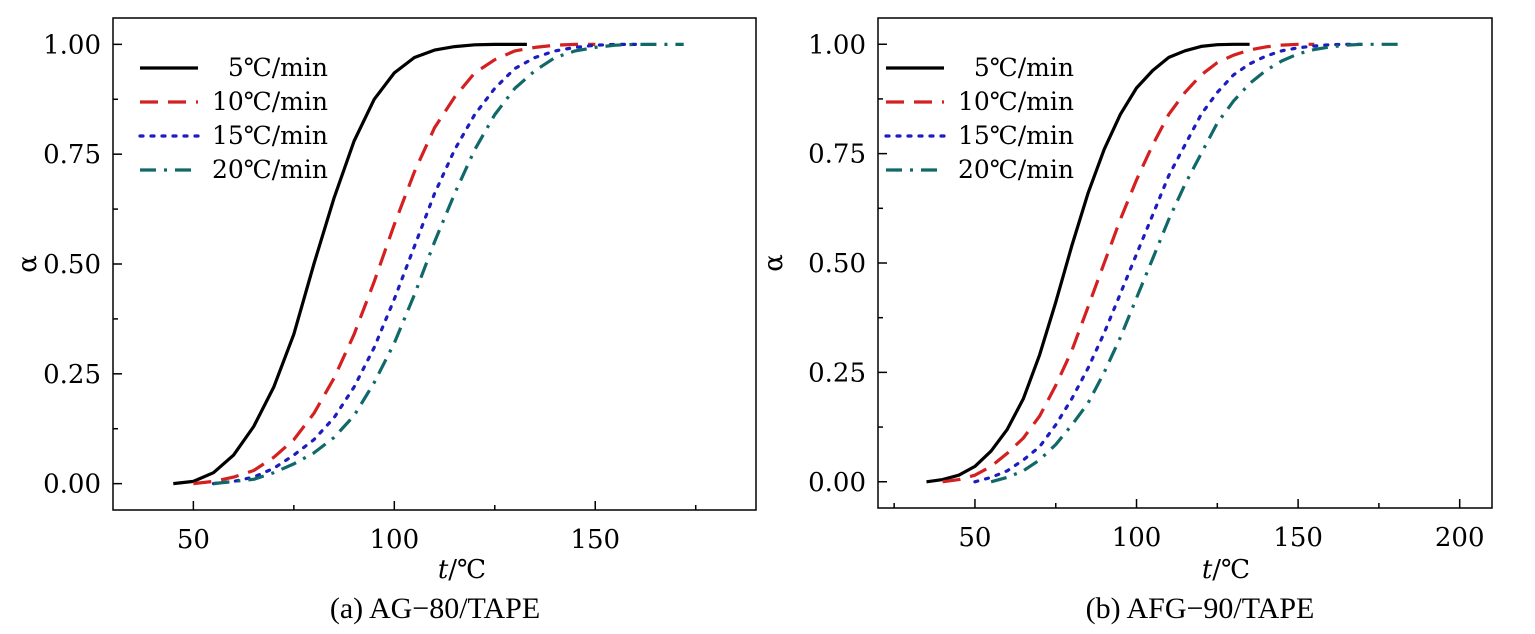 This screenshot has width=1535, height=634. Describe the element at coordinates (435, 608) in the screenshot. I see `subfigure-caption: (a) AG−80/TAPE` at that location.